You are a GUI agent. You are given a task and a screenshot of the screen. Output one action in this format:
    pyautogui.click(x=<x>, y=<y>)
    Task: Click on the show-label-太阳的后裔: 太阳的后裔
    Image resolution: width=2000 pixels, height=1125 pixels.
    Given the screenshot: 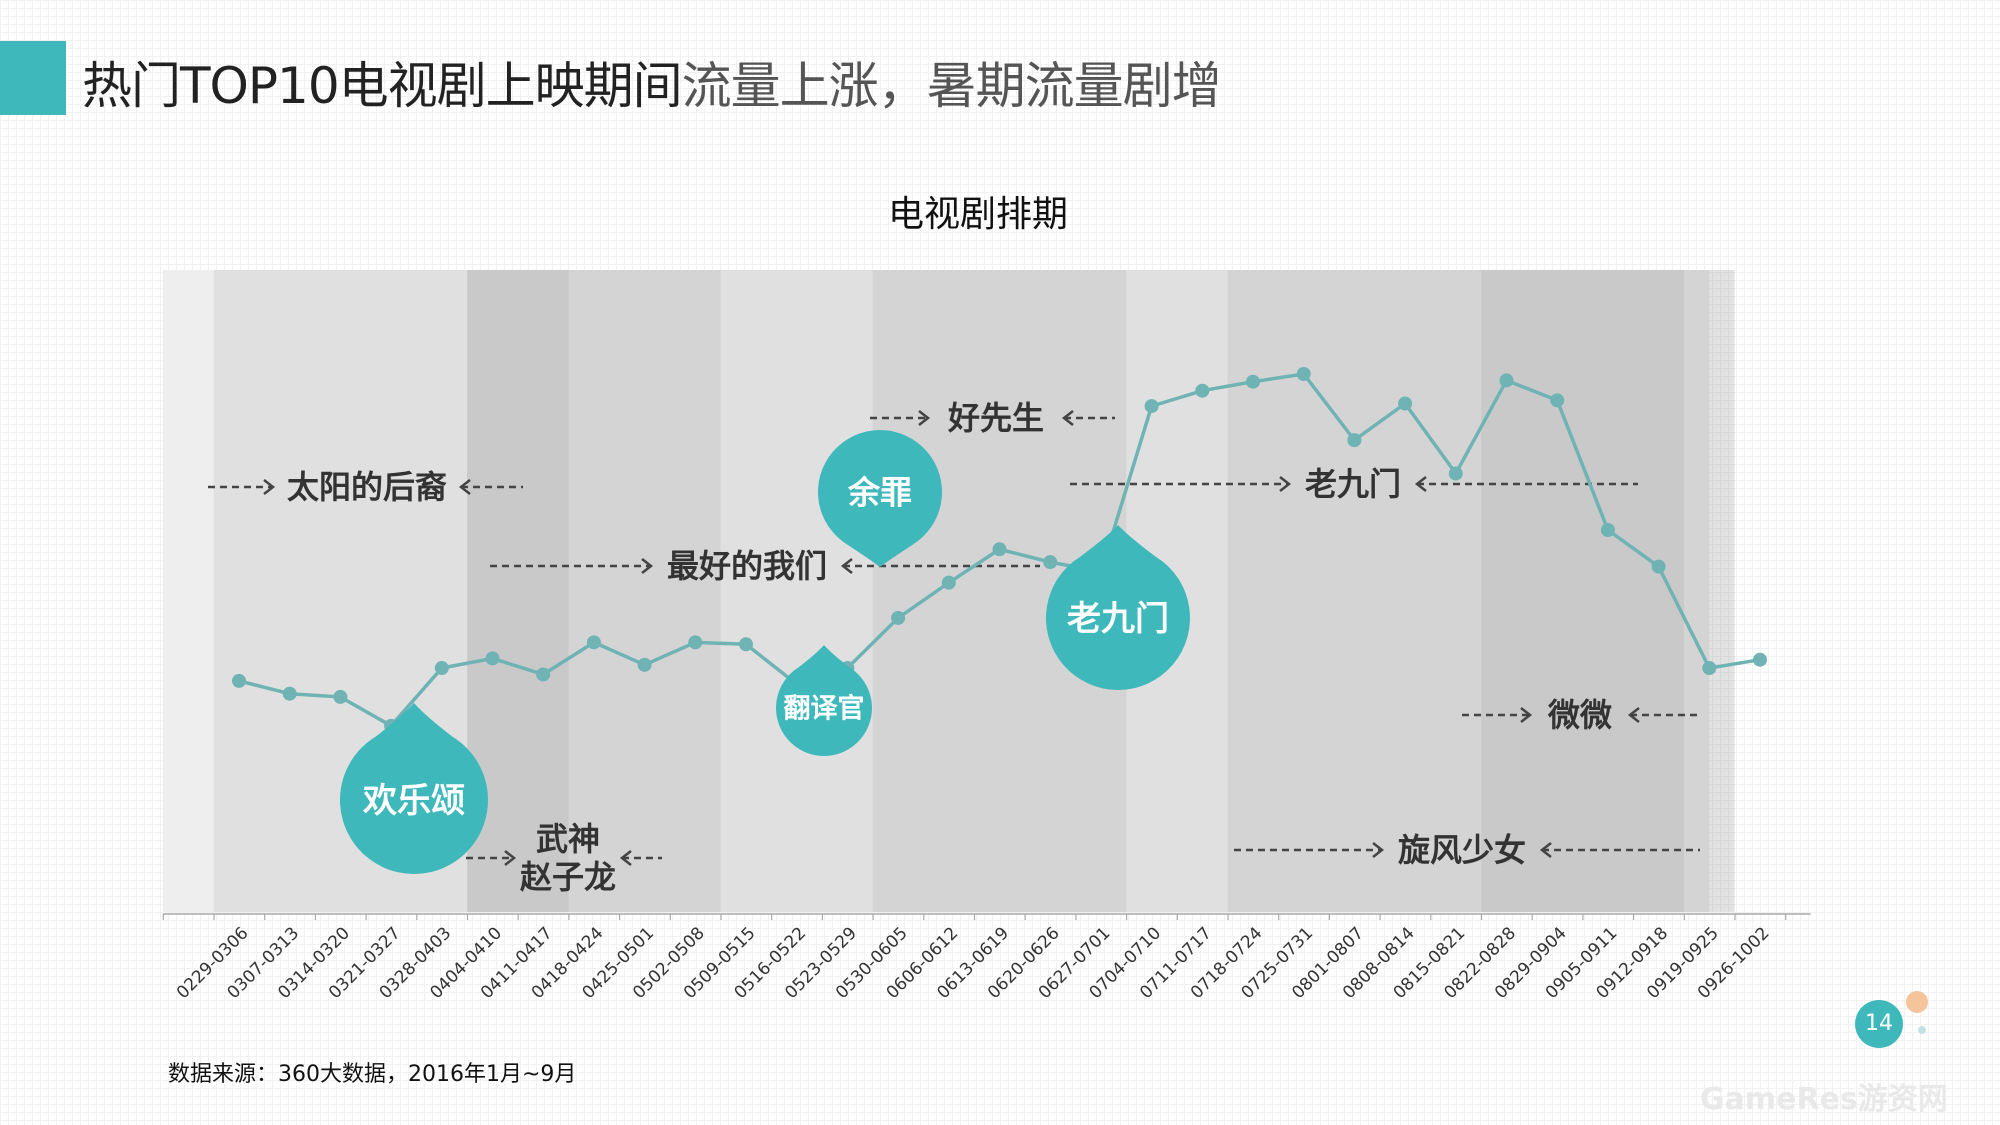 What is the action you would take?
    pyautogui.click(x=365, y=487)
    